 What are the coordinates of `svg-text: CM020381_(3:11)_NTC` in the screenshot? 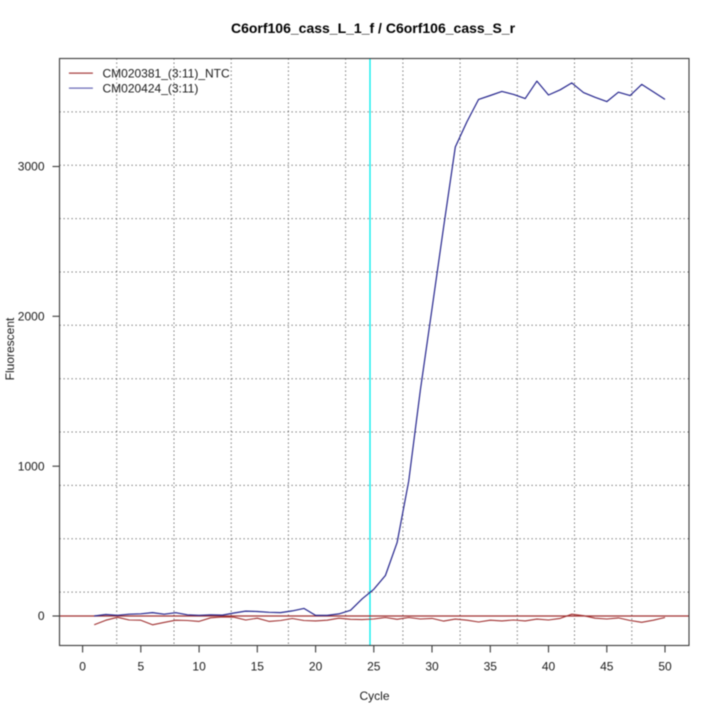 It's located at (167, 73).